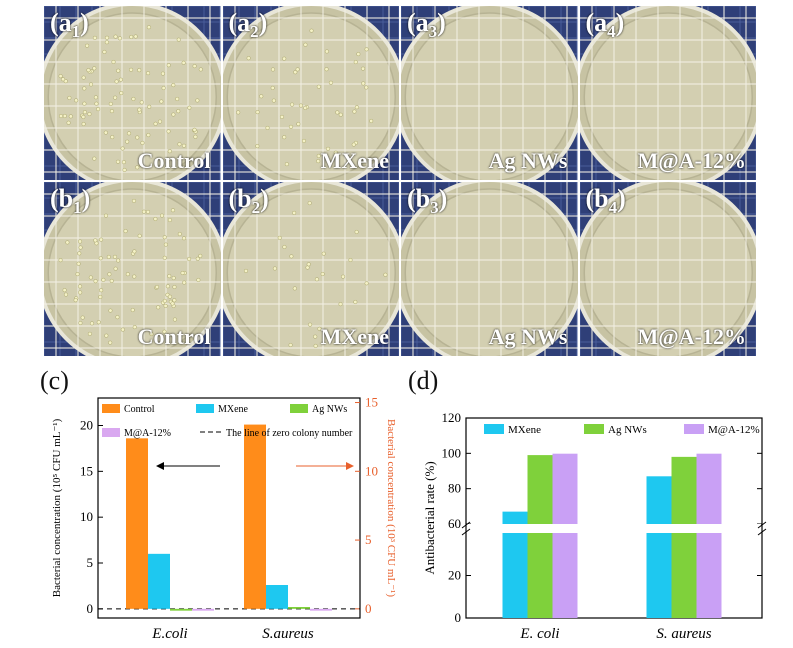 Image resolution: width=793 pixels, height=648 pixels. Describe the element at coordinates (350, 466) in the screenshot. I see `arrow-right-head` at that location.